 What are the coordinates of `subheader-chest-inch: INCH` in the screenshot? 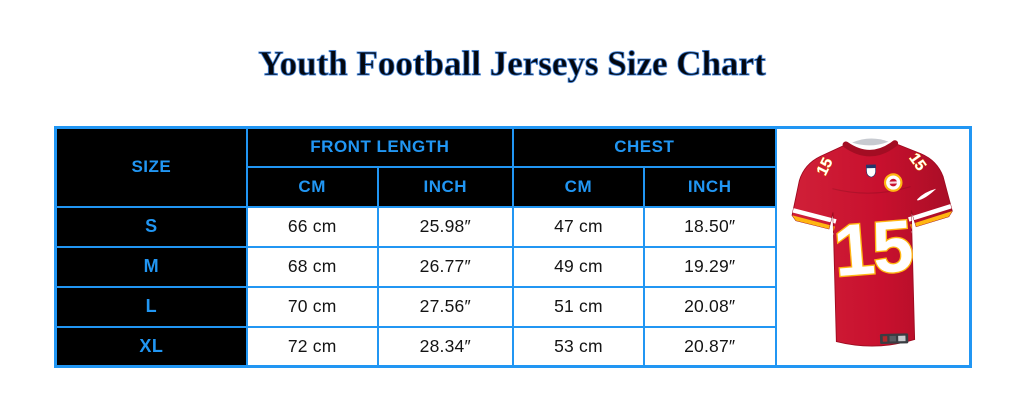 It's located at (709, 186).